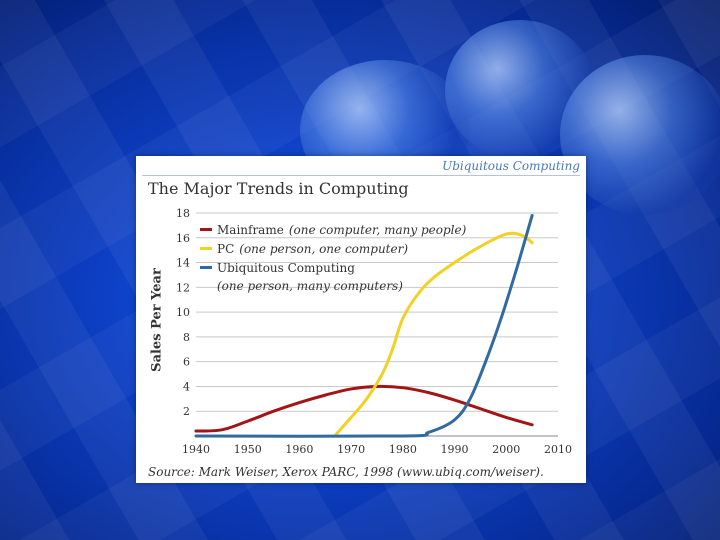 The width and height of the screenshot is (720, 540). What do you see at coordinates (511, 166) in the screenshot?
I see `brand-label: Ubiquitous Computing` at bounding box center [511, 166].